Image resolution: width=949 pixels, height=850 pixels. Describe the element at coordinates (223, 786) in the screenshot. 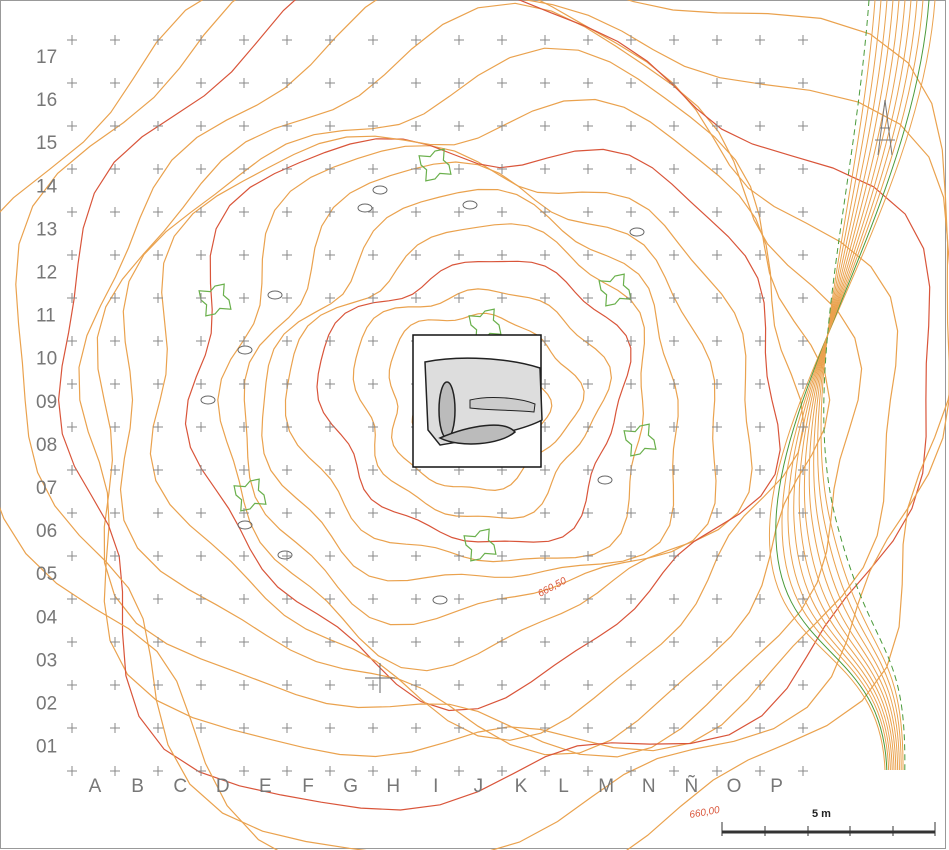

I see `column-label: D` at that location.